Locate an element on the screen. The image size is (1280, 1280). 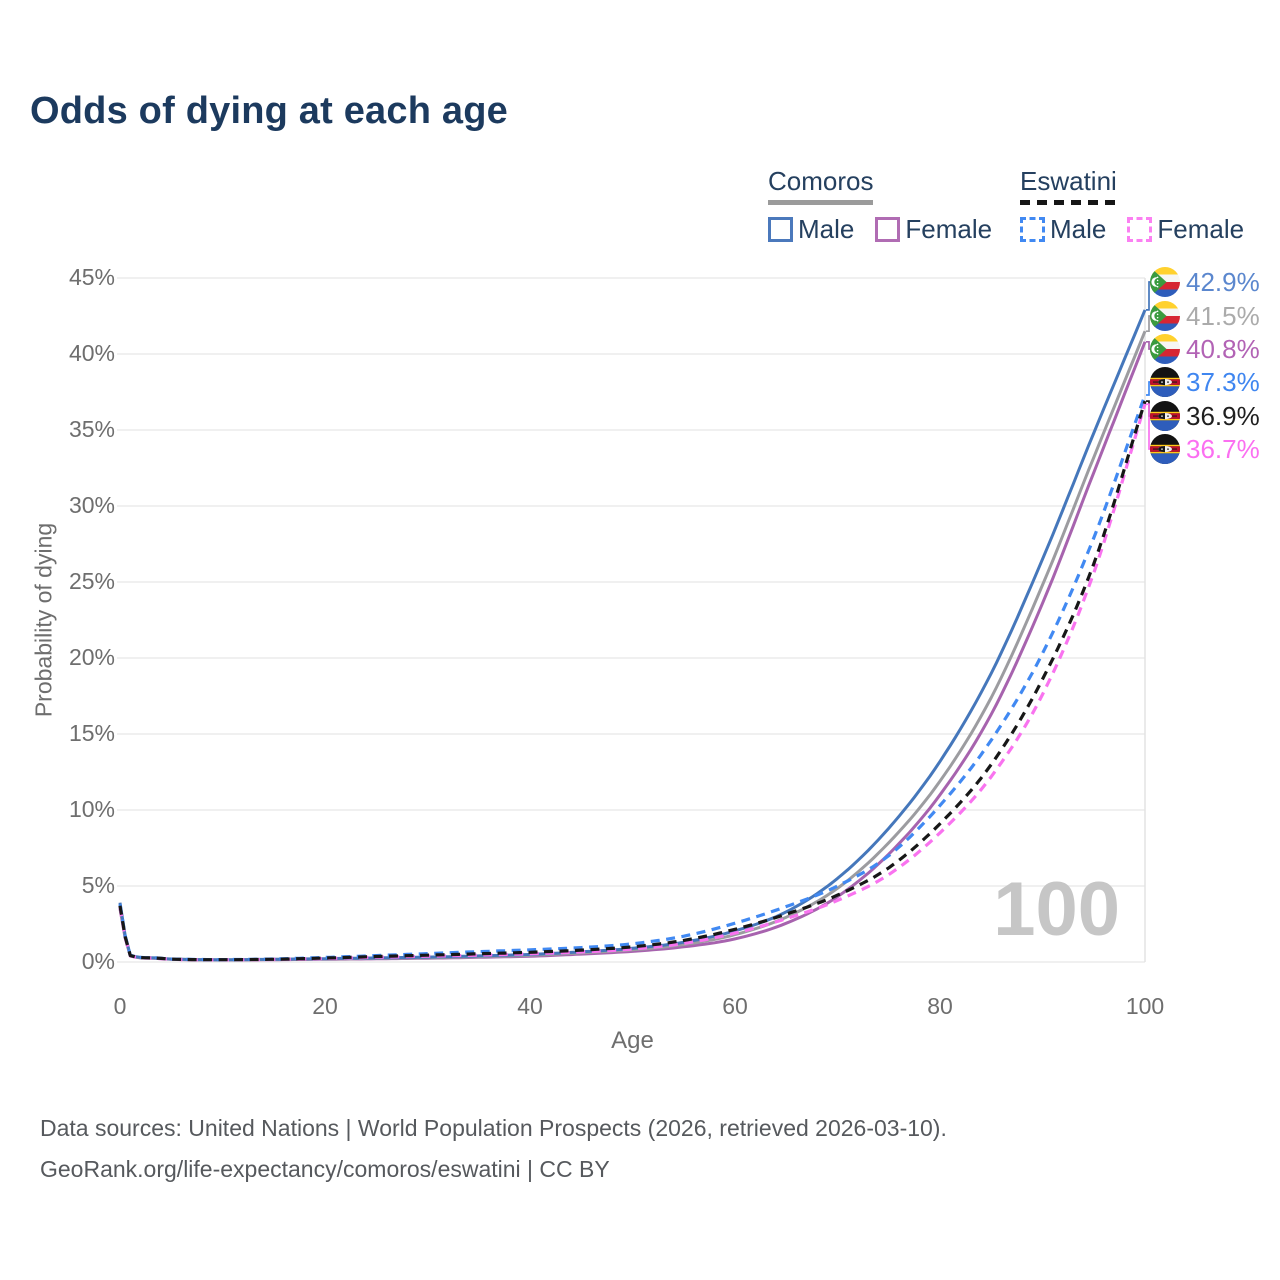
legend-item-comoros-female: Female is located at coordinates (933, 229).